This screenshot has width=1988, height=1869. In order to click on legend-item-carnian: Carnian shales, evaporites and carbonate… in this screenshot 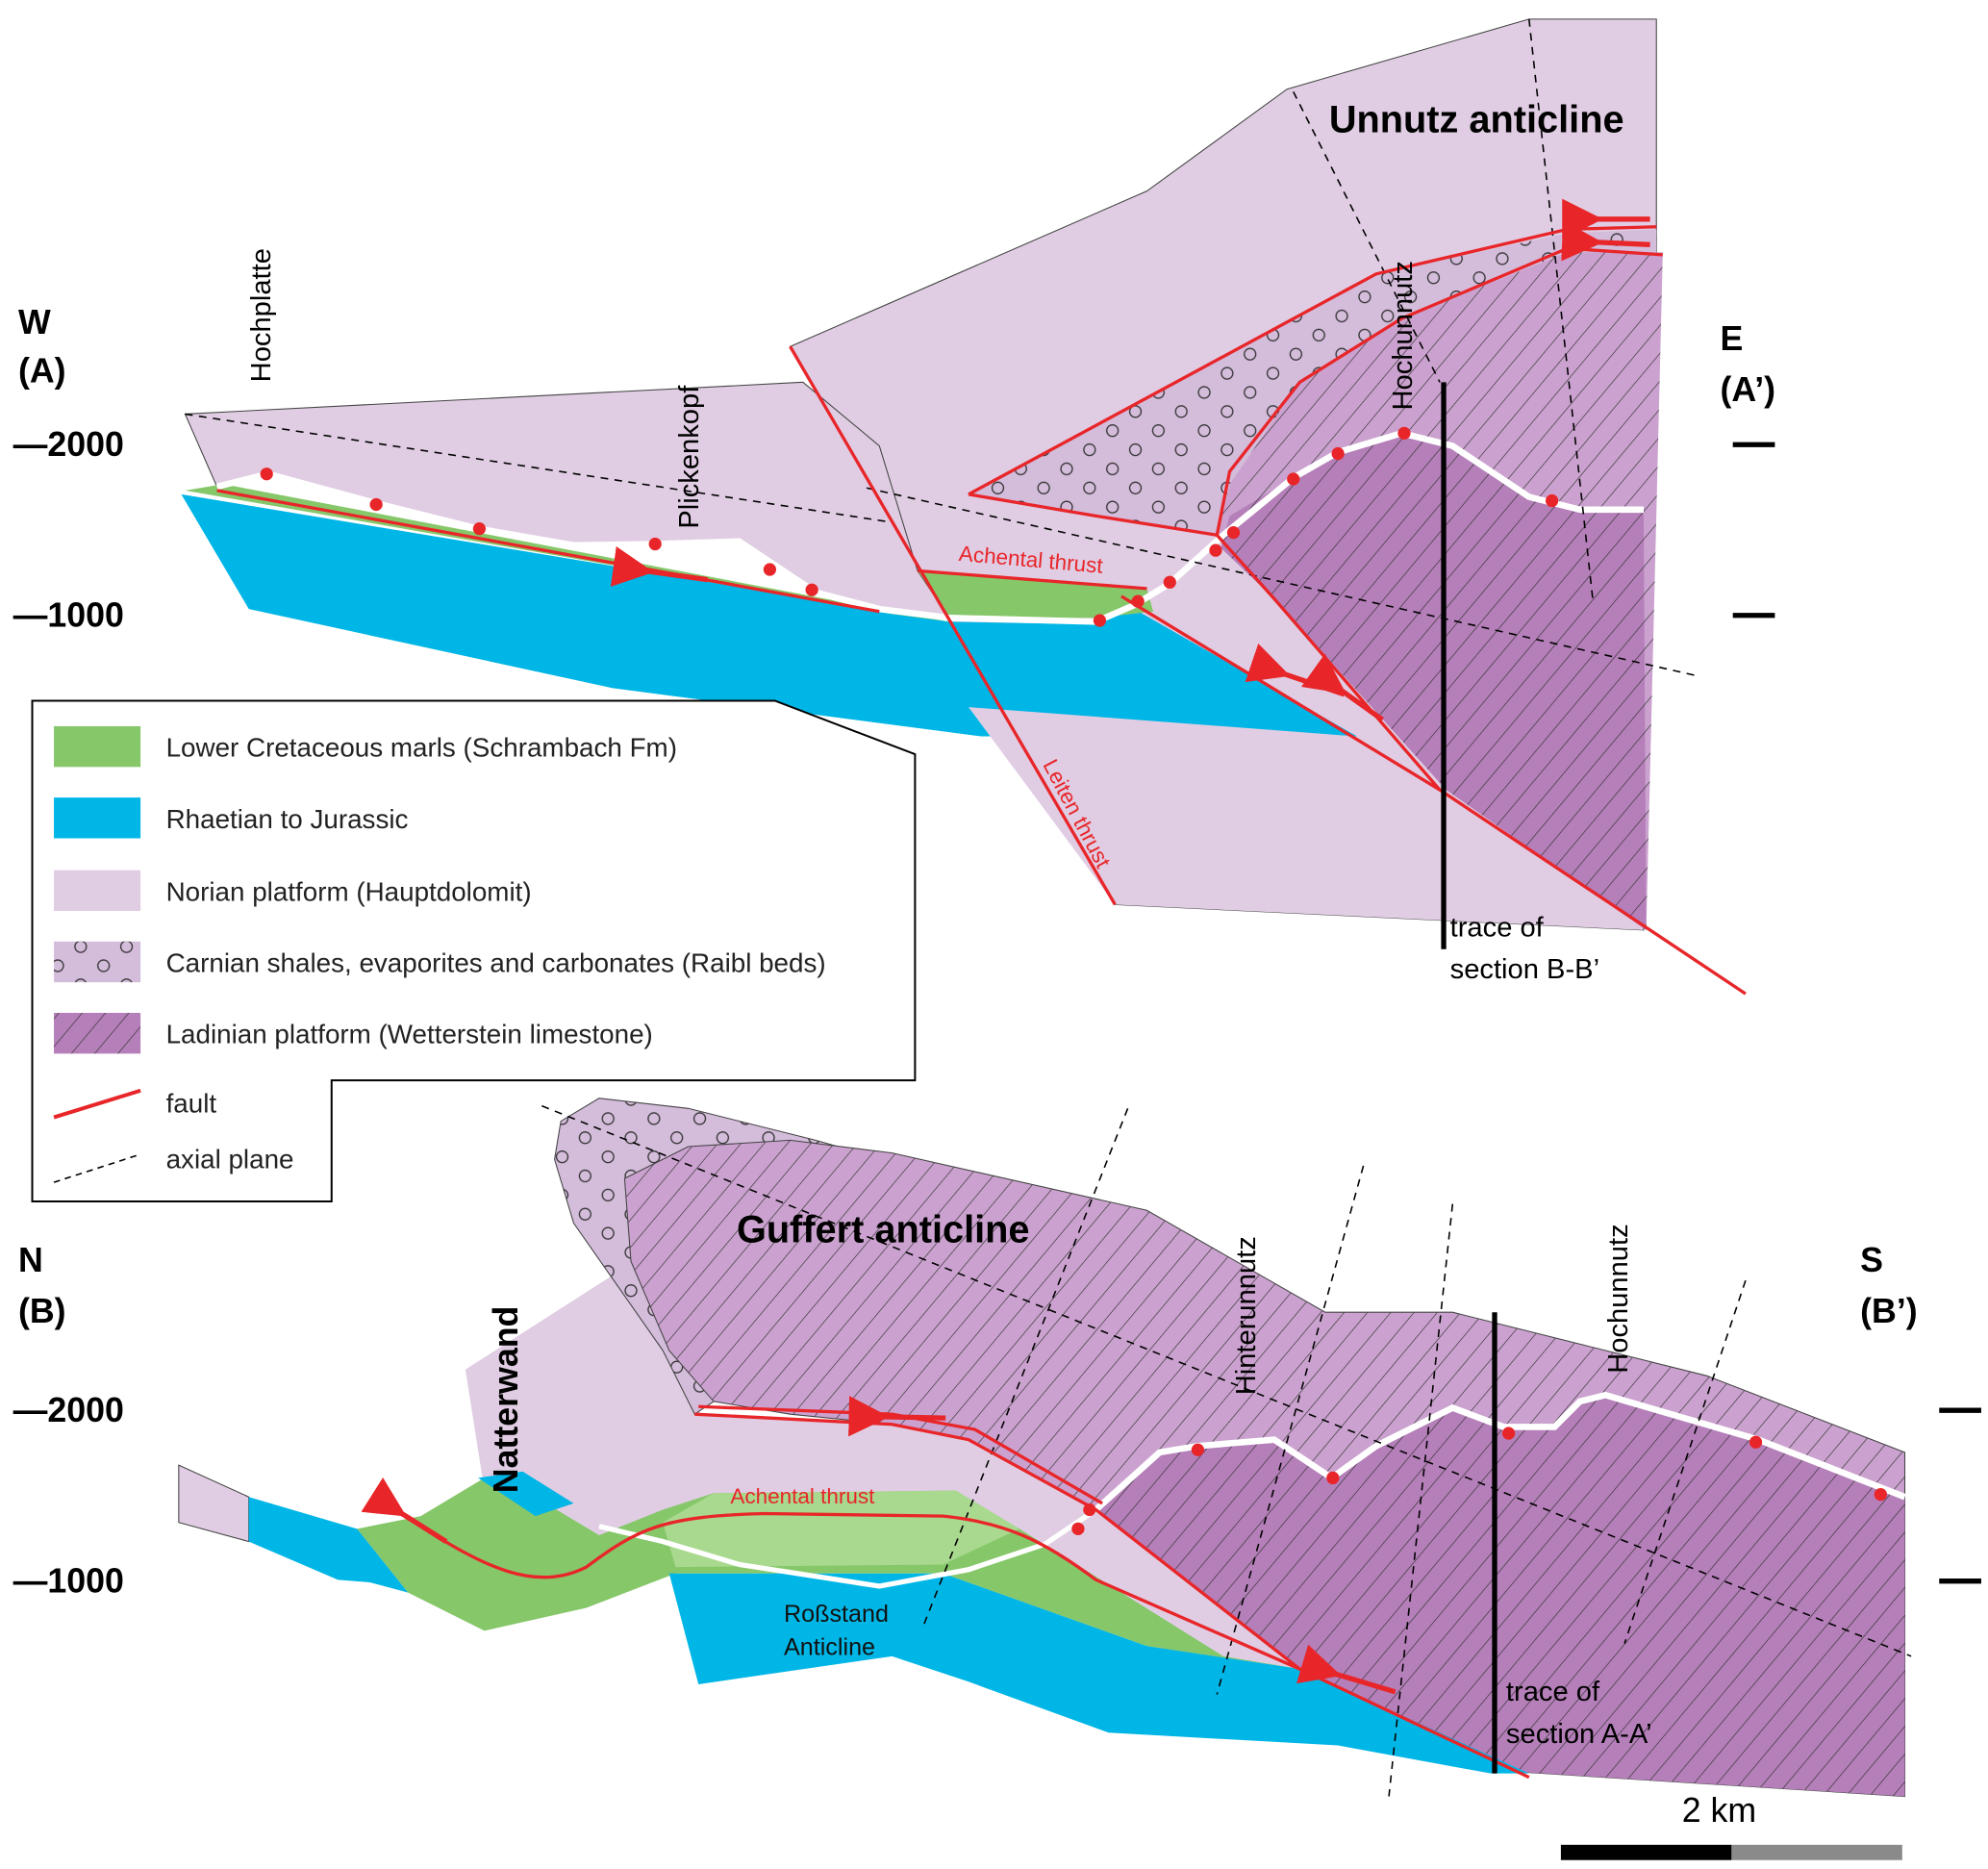, I will do `click(440, 962)`.